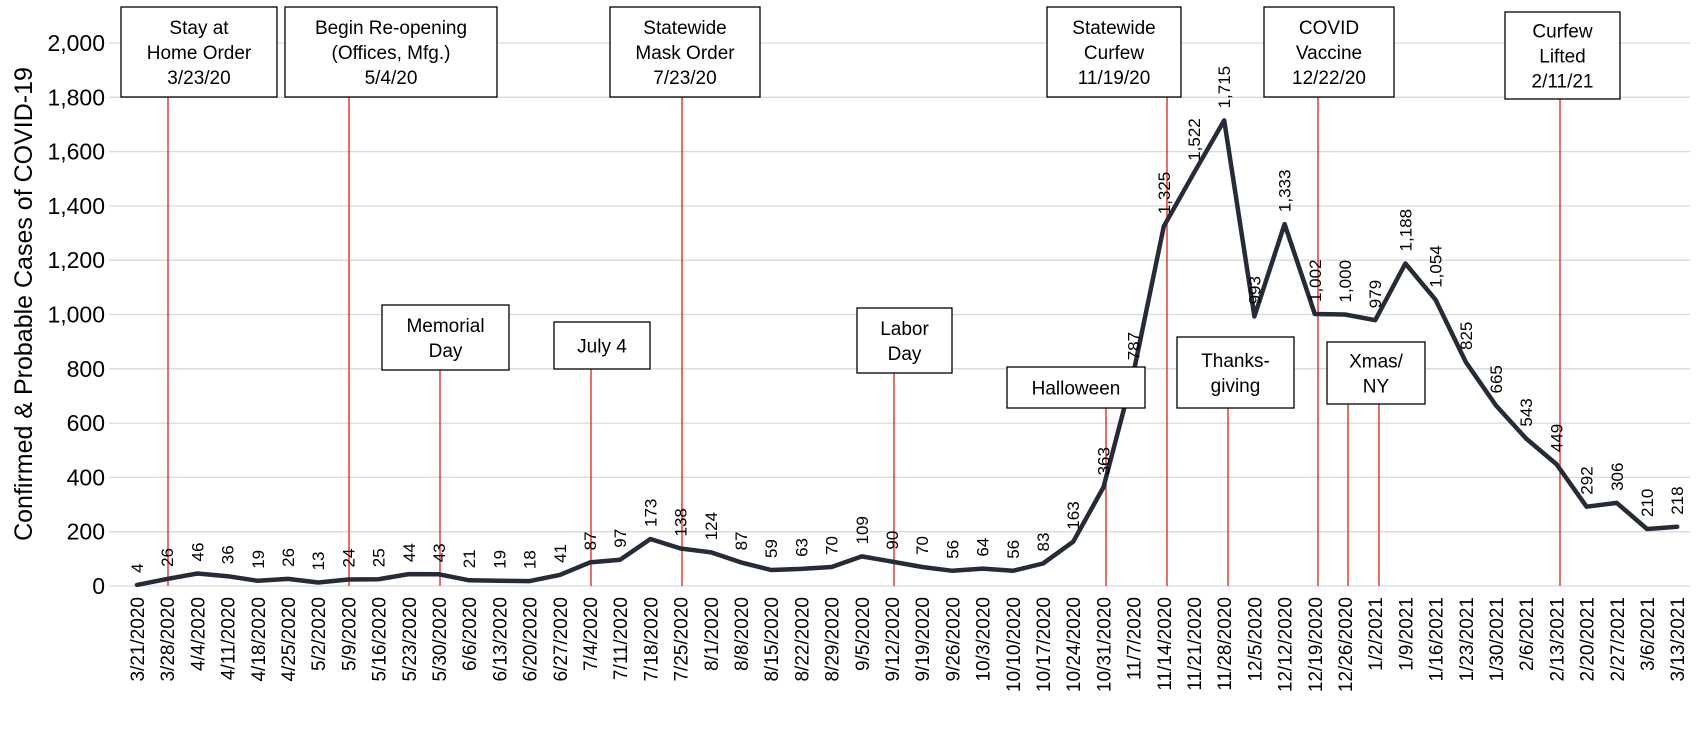  I want to click on data-label: 18, so click(530, 559).